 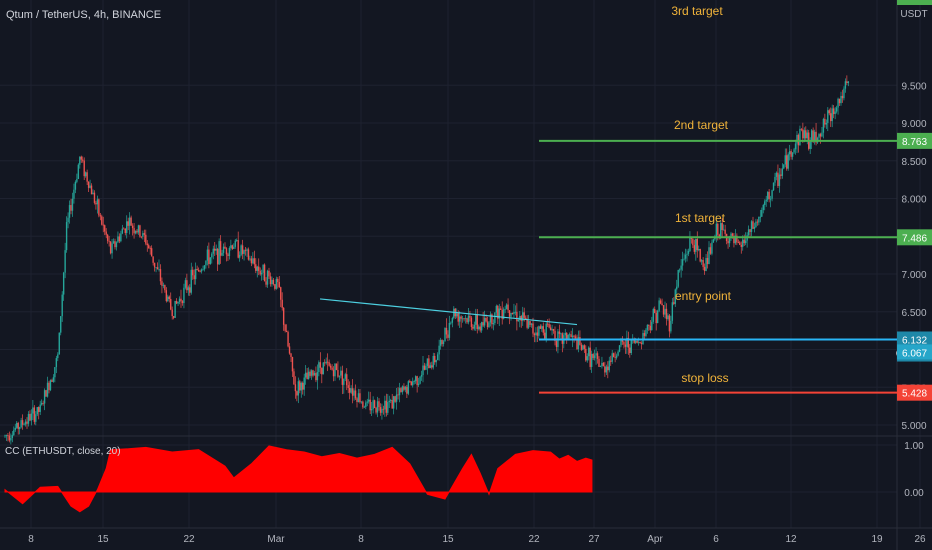 What do you see at coordinates (701, 125) in the screenshot?
I see `level-annotation: 2nd target` at bounding box center [701, 125].